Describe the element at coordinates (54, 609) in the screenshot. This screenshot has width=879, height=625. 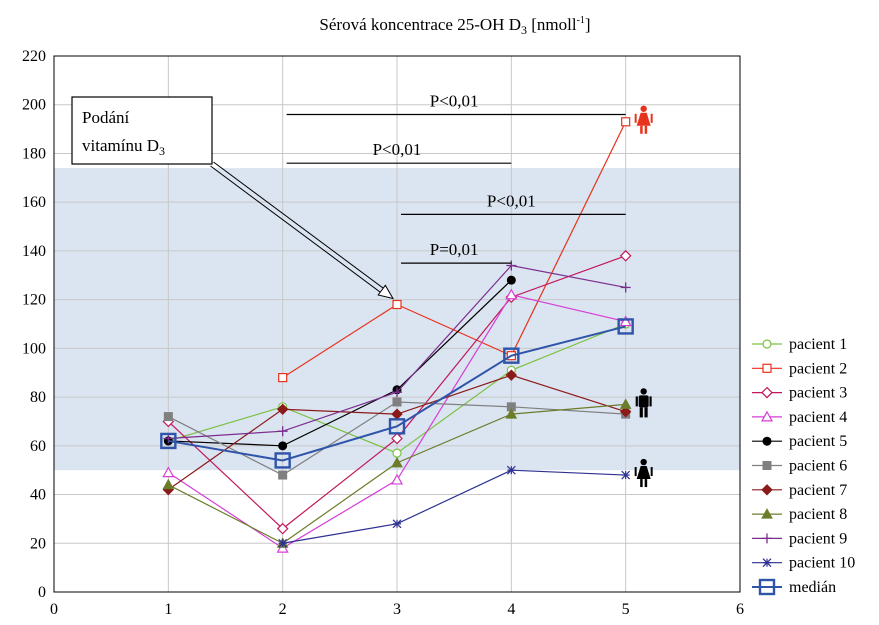
I see `x-tick-label: 0` at that location.